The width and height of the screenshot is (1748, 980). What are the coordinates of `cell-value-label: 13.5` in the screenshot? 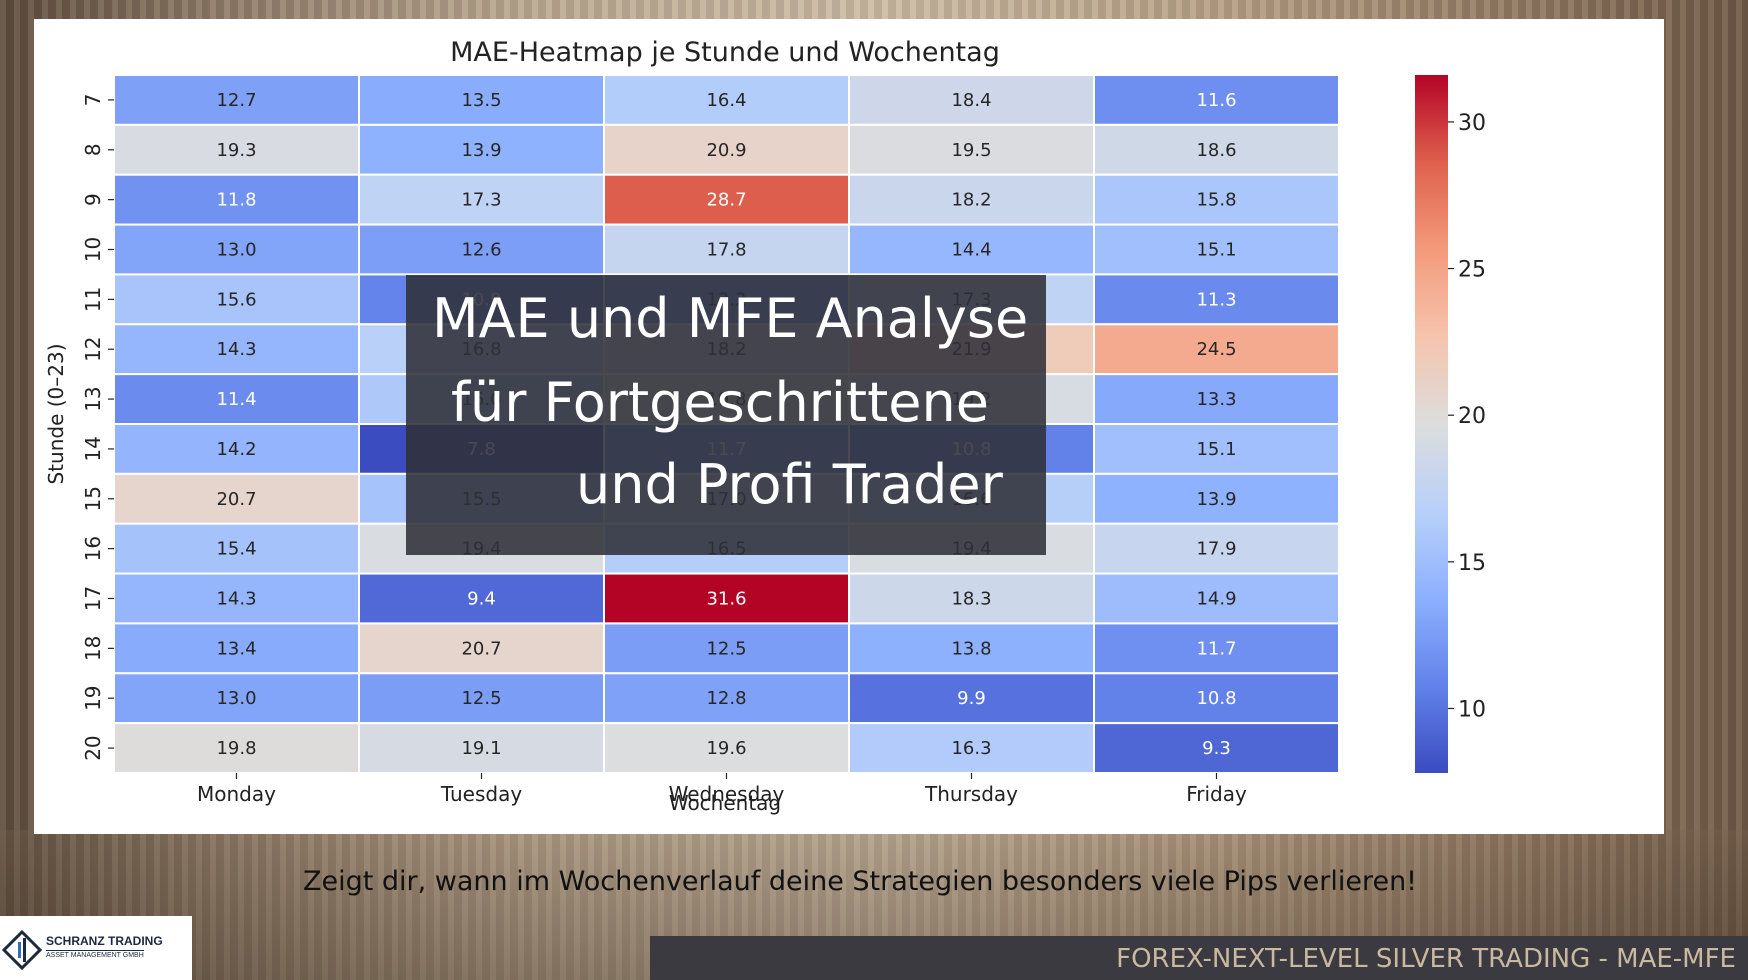 It's located at (481, 100).